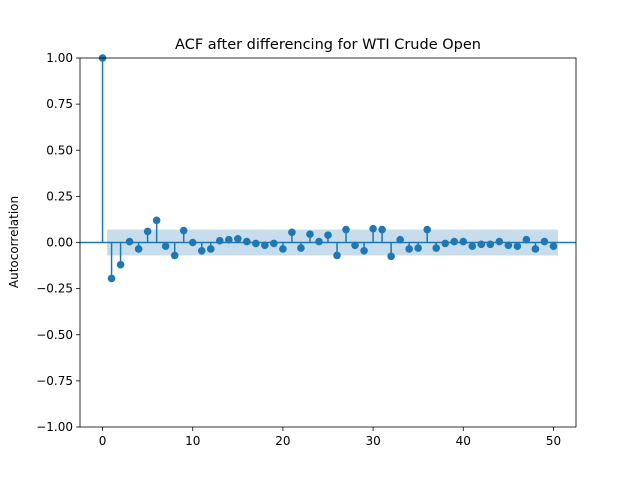  What do you see at coordinates (59, 58) in the screenshot?
I see `y-tick-label: 1.00` at bounding box center [59, 58].